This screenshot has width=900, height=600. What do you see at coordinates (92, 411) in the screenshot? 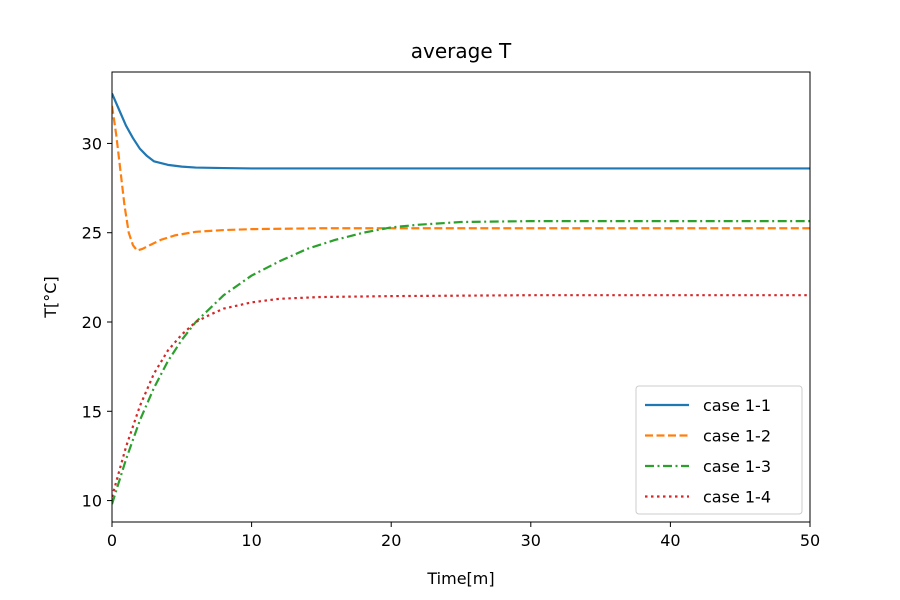
I see `y-tick-label: 15` at bounding box center [92, 411].